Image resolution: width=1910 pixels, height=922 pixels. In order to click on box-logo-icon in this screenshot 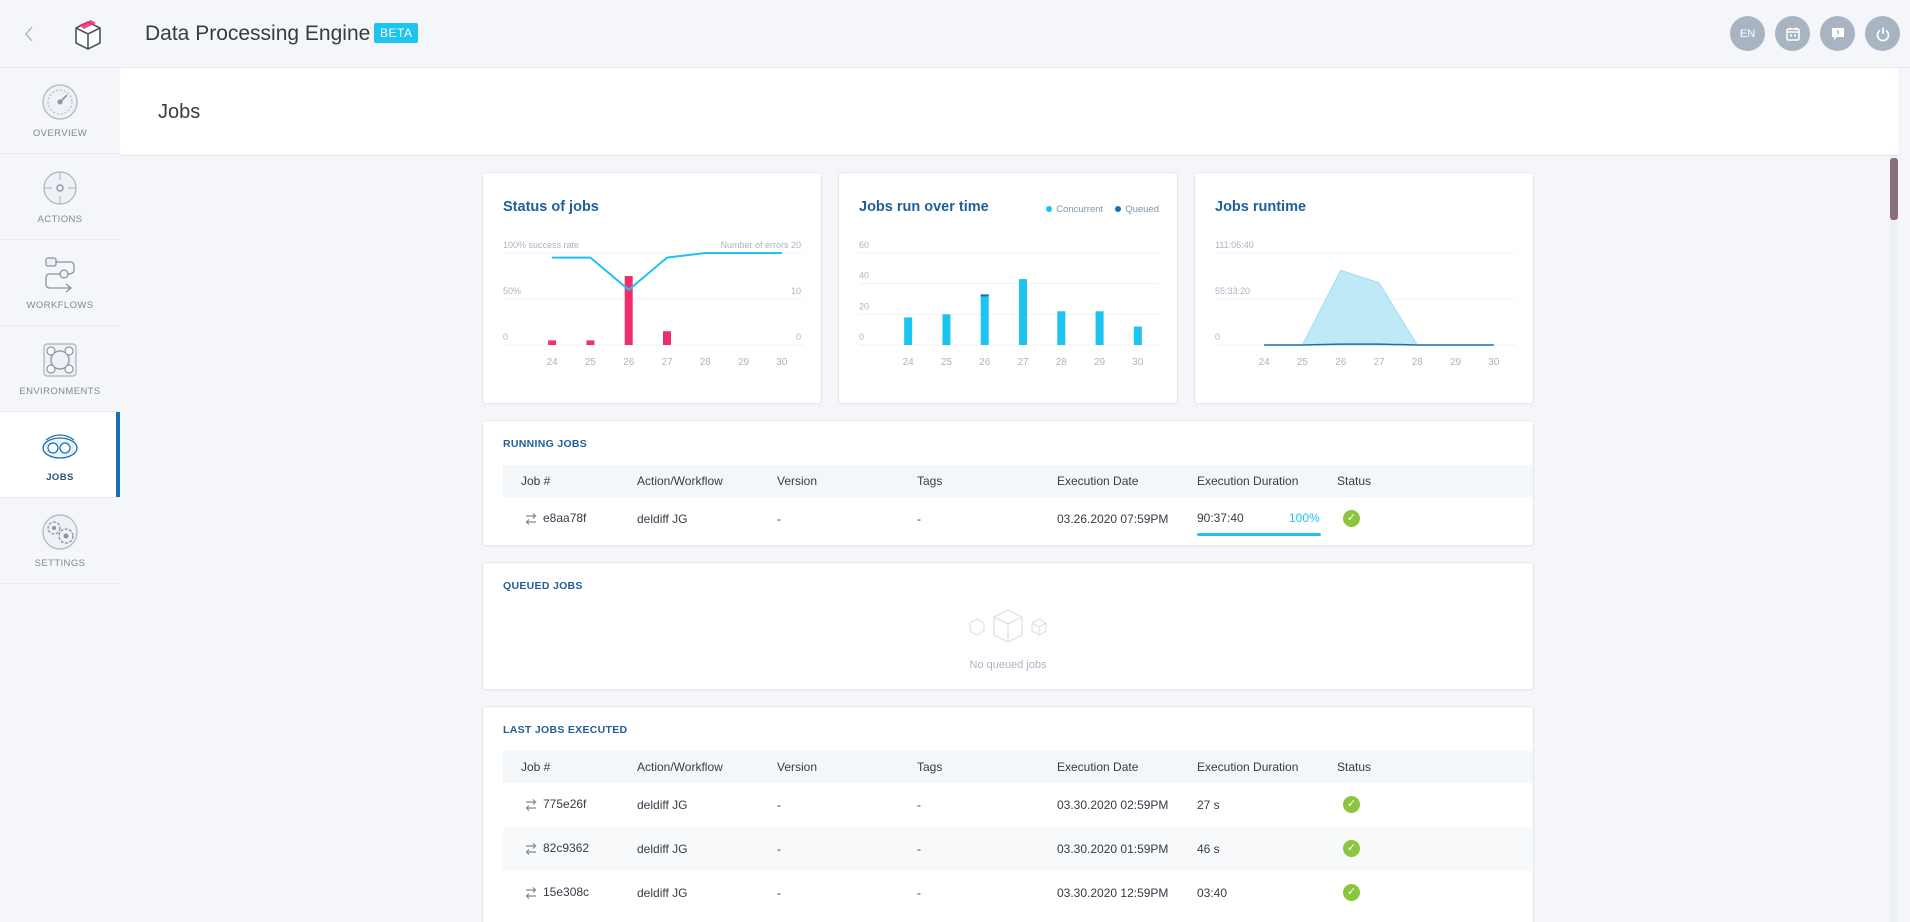, I will do `click(88, 34)`.